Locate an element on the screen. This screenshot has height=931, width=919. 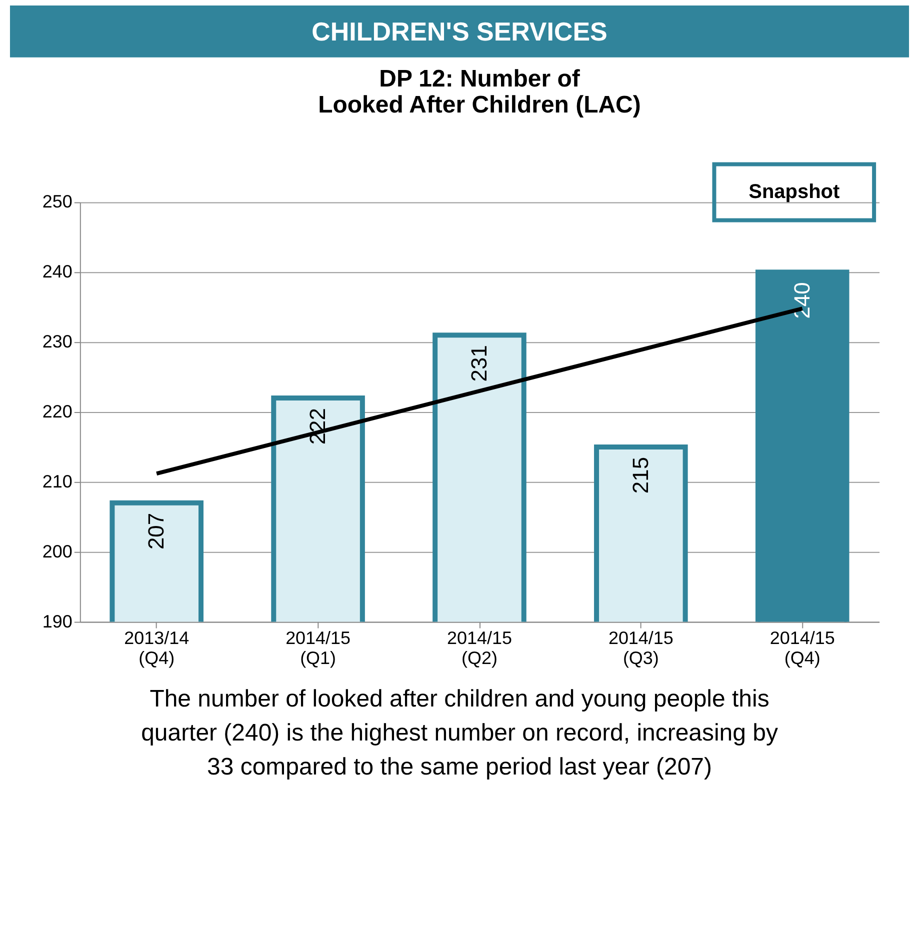
x-tick-label: 2014/15 (Q4) is located at coordinates (802, 648).